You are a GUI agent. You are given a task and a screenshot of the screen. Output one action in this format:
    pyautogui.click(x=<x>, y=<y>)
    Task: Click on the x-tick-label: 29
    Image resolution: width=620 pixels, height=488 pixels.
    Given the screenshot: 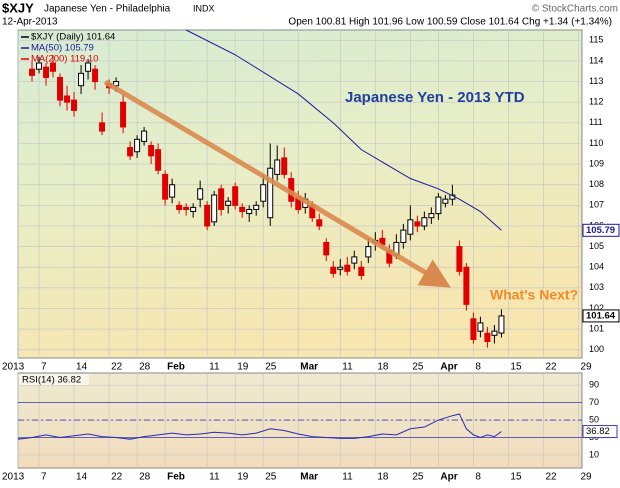 What is the action you would take?
    pyautogui.click(x=586, y=367)
    